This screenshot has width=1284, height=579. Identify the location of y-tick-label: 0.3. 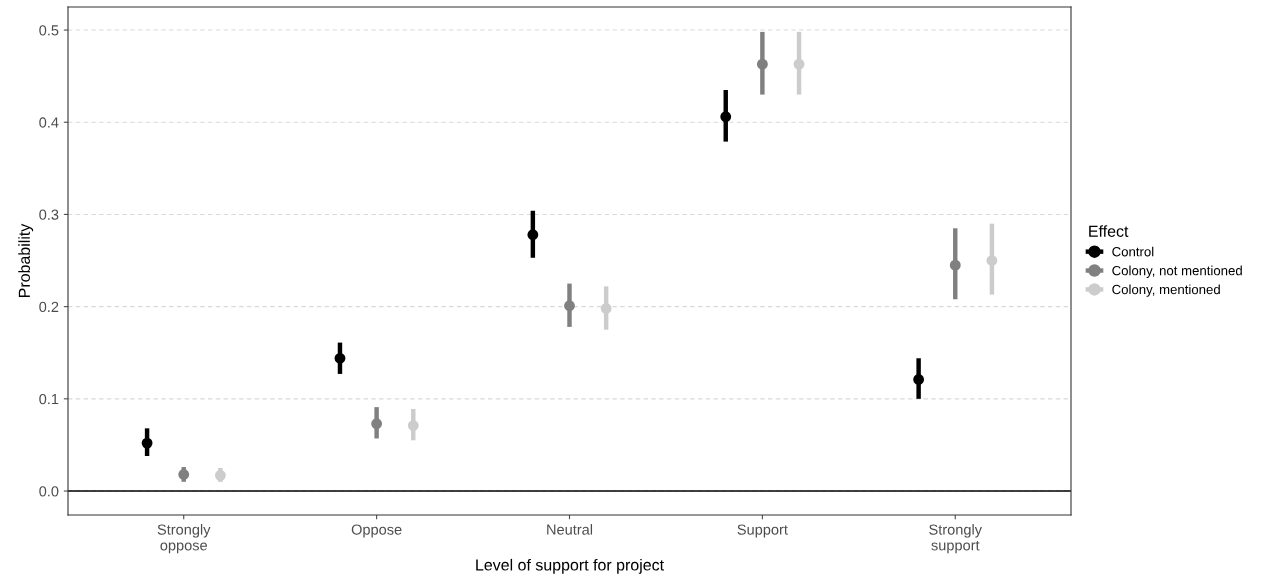
(49, 214).